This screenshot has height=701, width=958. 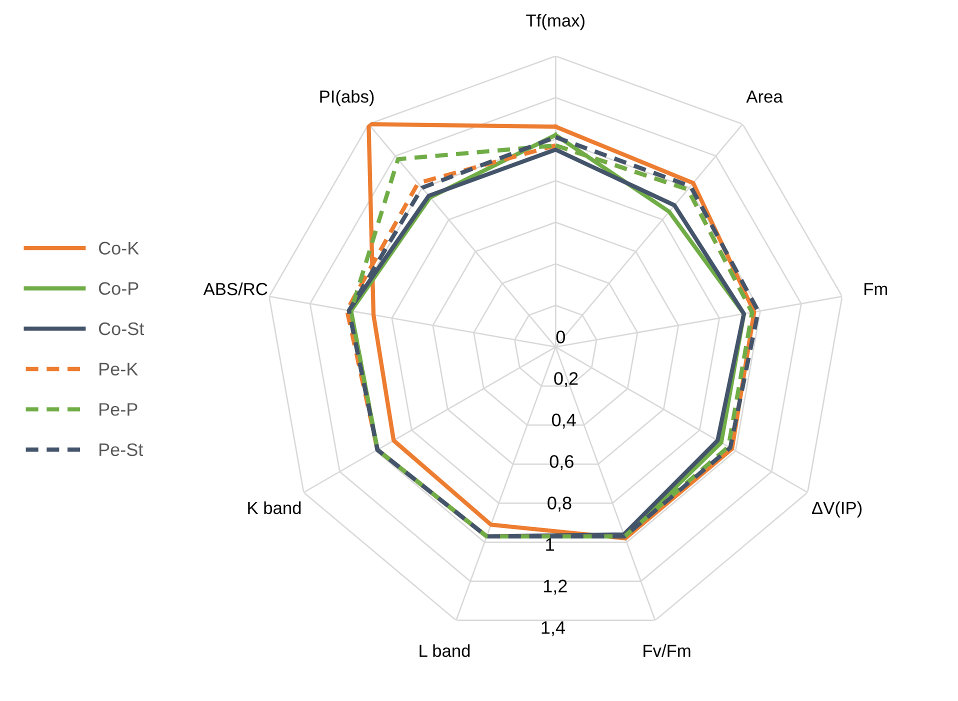 What do you see at coordinates (667, 650) in the screenshot?
I see `spoke-label: Fv/Fm` at bounding box center [667, 650].